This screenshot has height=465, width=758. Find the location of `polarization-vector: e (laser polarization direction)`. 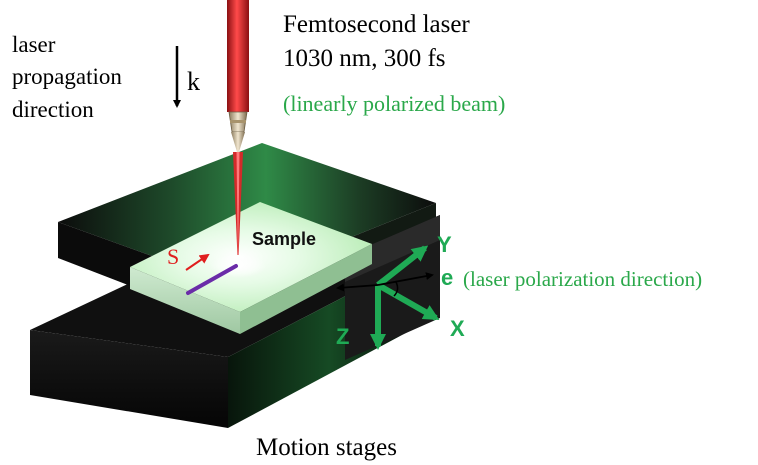

polarization-vector: e (laser polarization direction) is located at coordinates (519, 281).